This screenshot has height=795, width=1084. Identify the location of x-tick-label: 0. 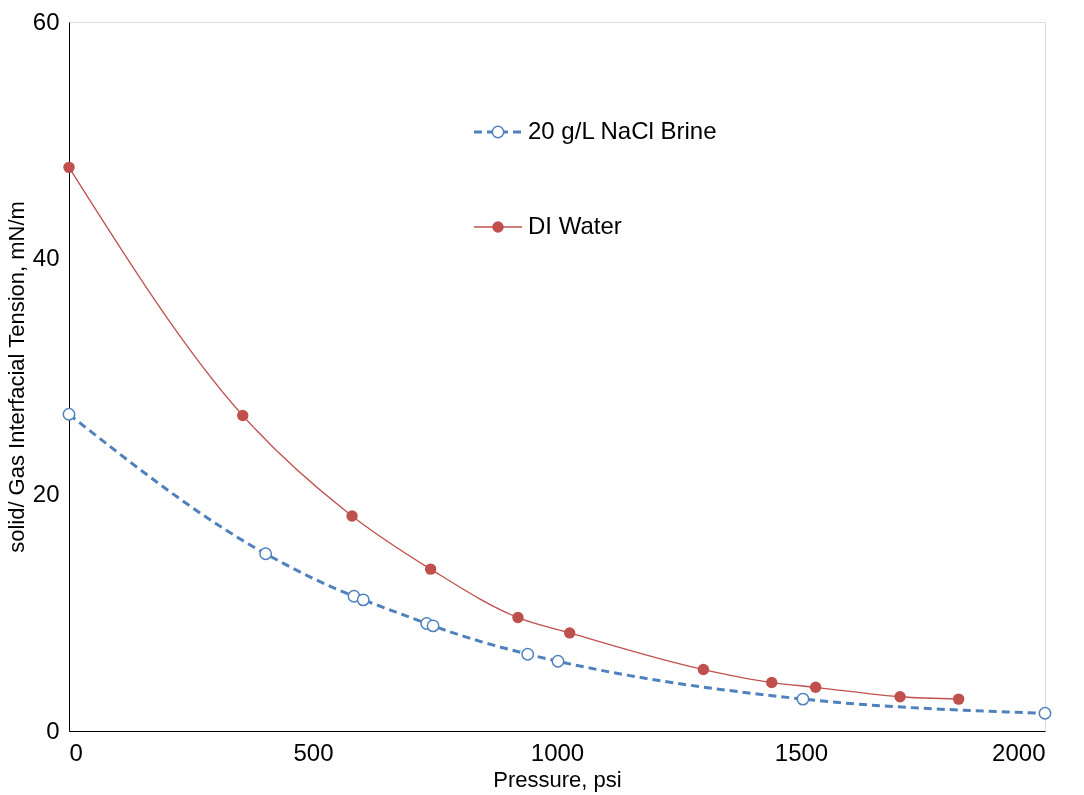
(76, 752).